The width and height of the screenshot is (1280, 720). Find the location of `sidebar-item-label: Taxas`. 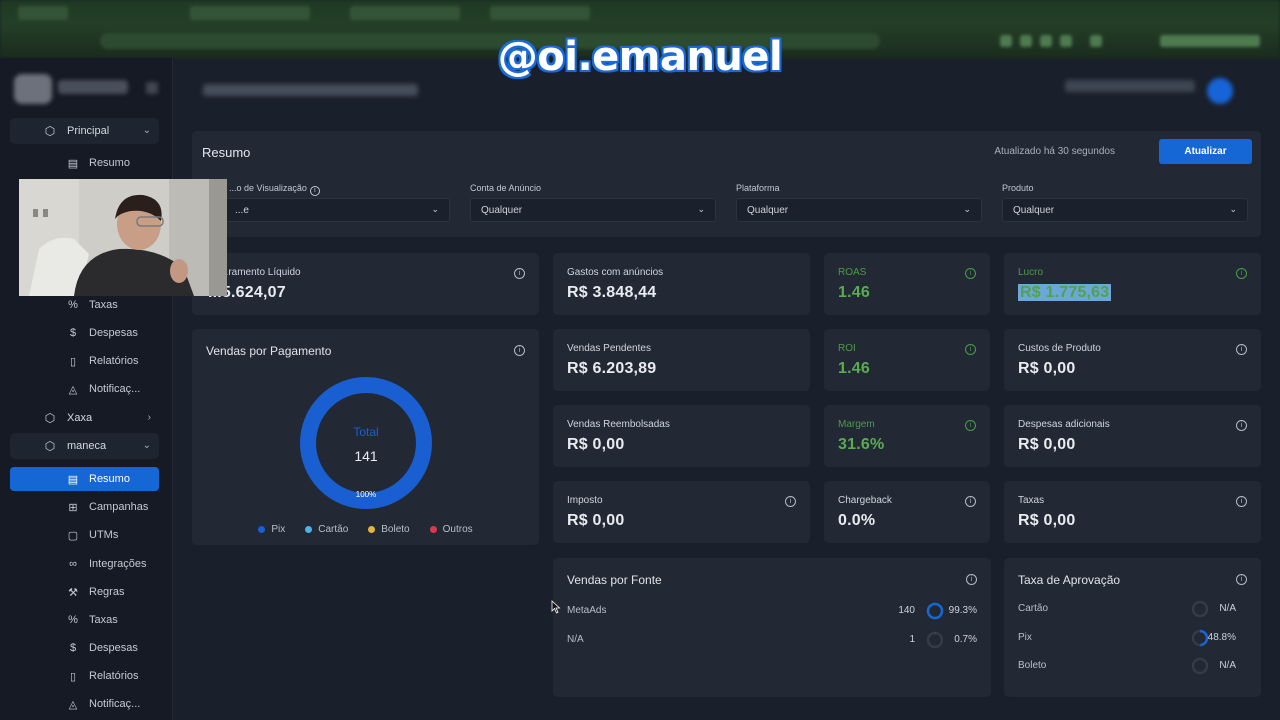

sidebar-item-label: Taxas is located at coordinates (103, 305).